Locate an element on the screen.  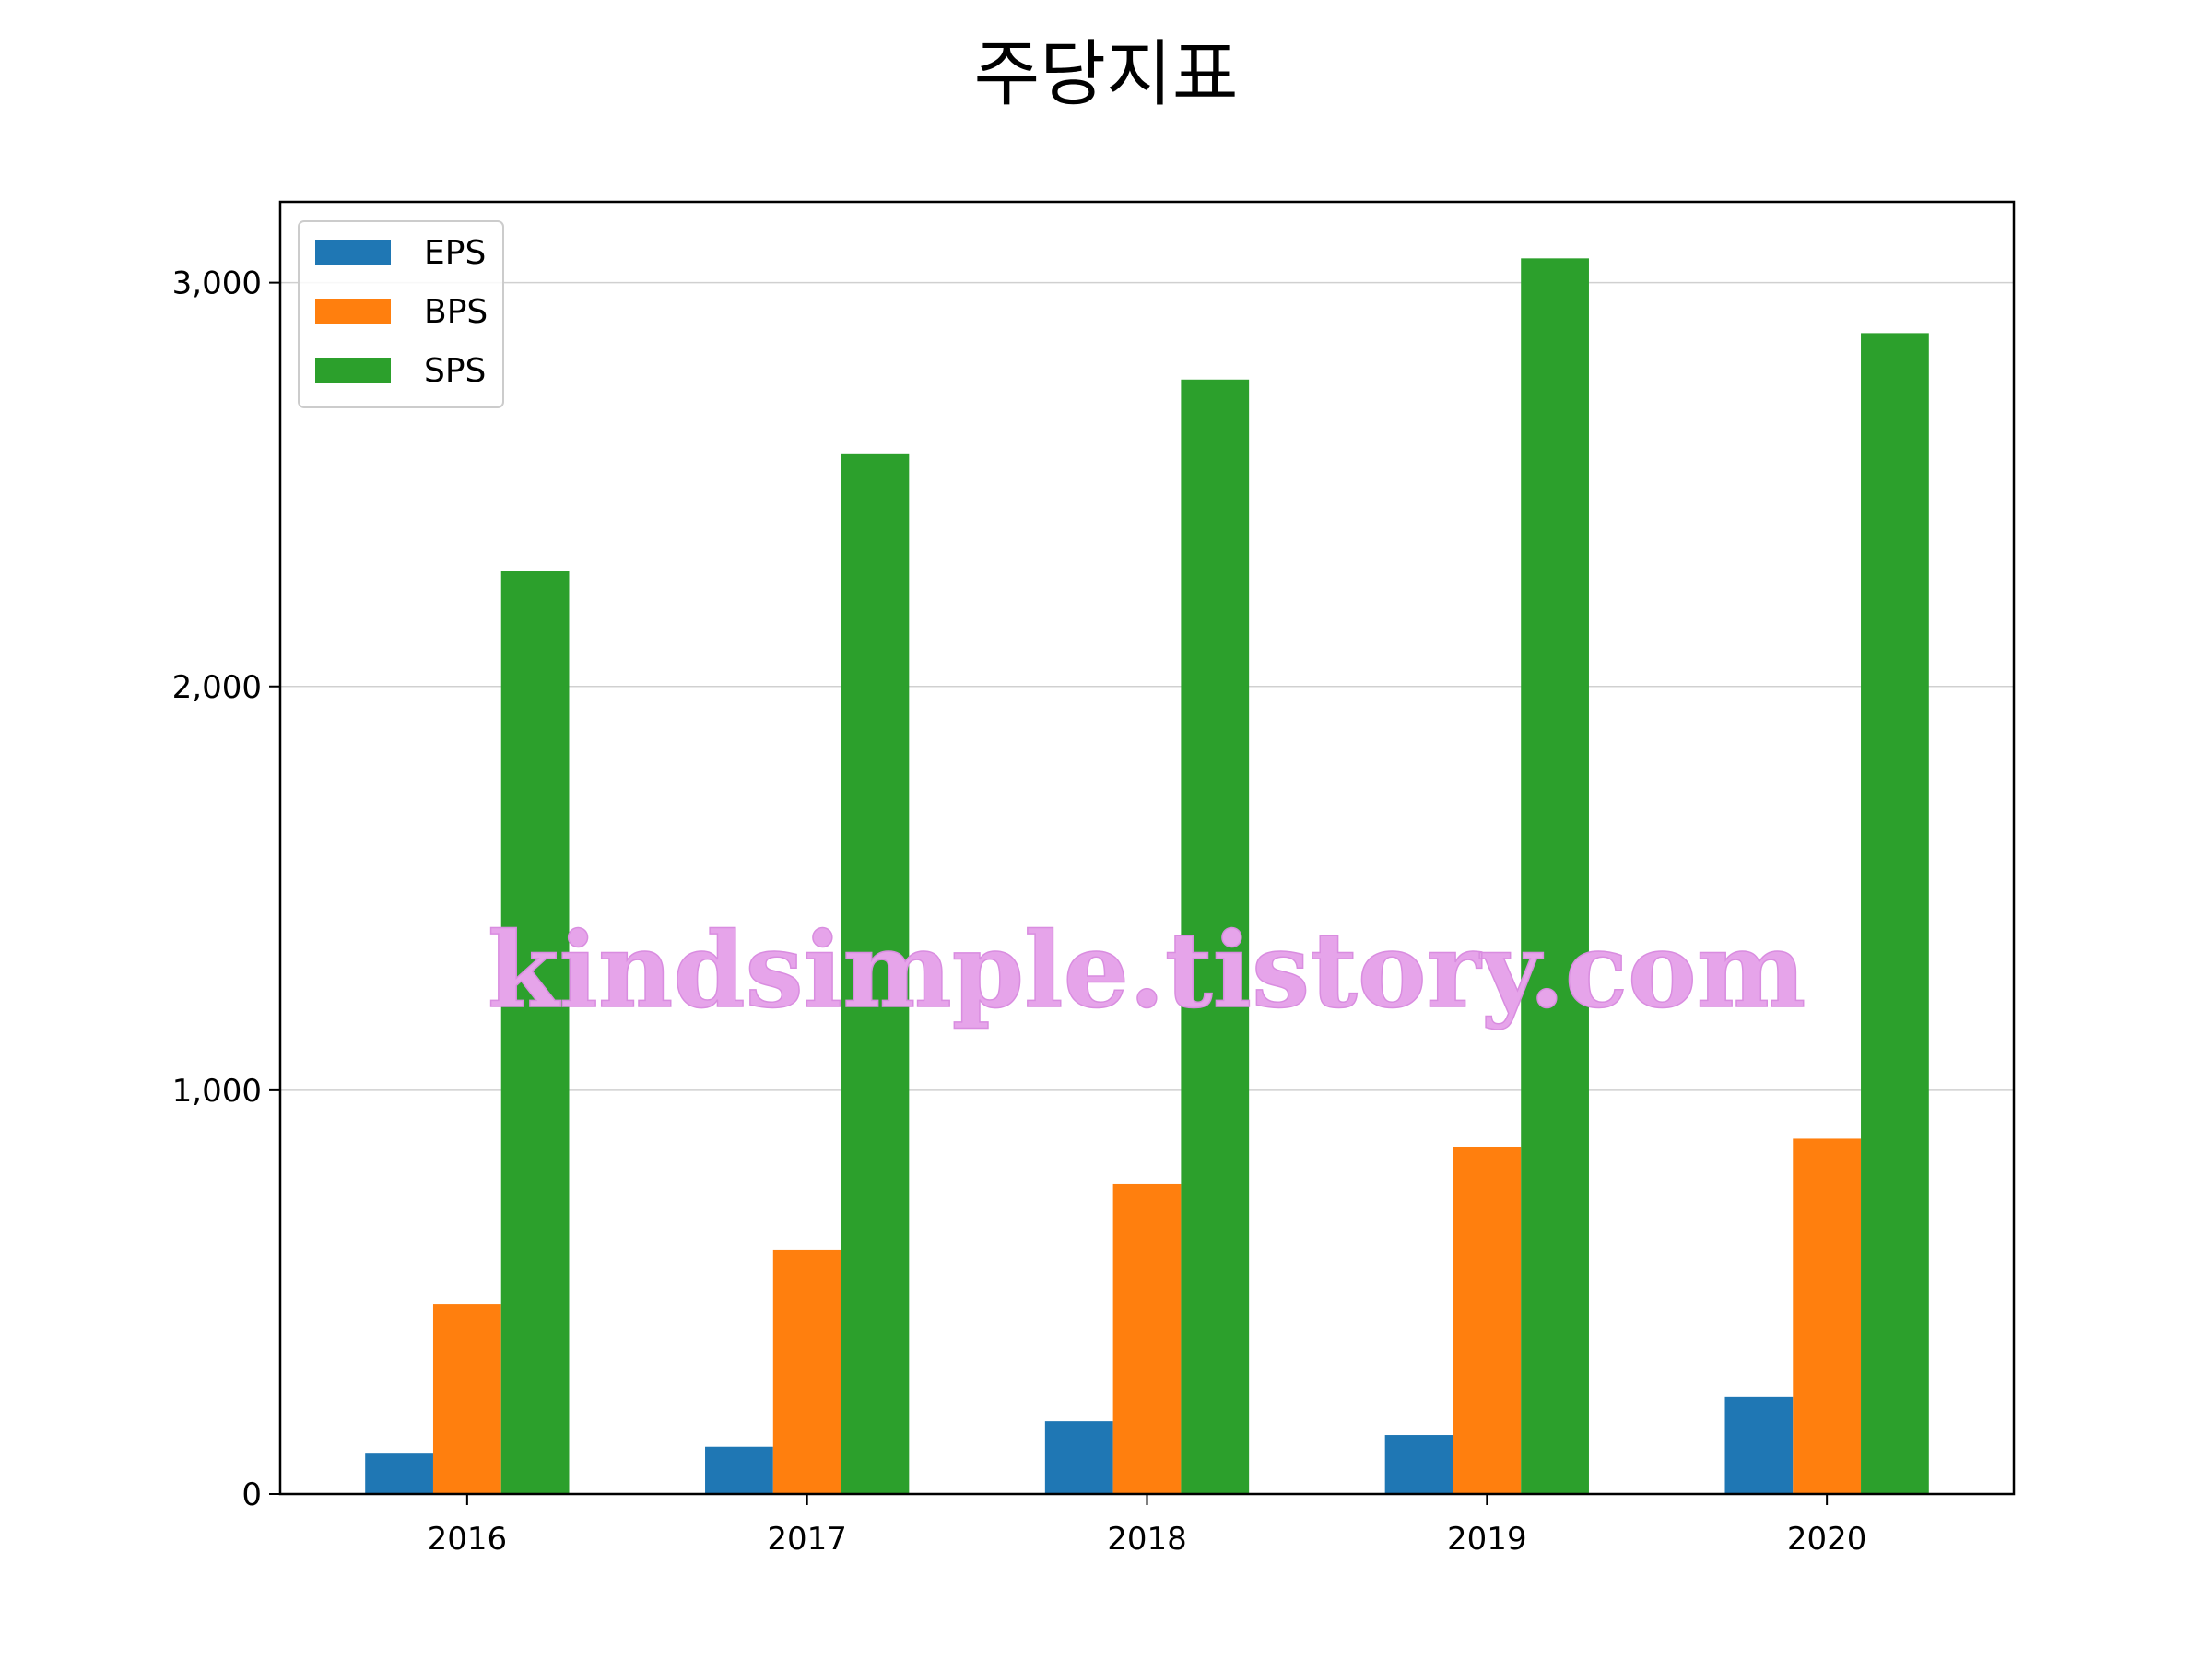
legend: EPS BPS SPS is located at coordinates (401, 314).